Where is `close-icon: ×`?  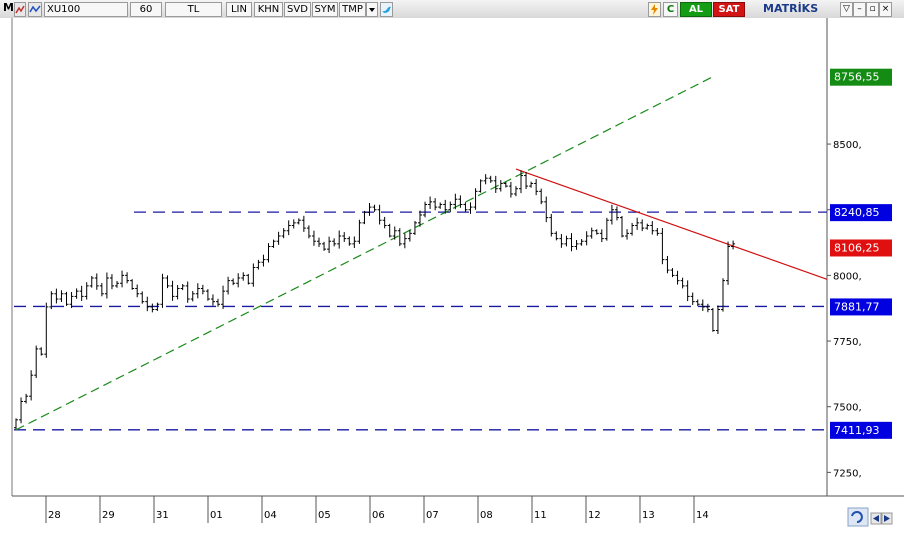
close-icon: × is located at coordinates (885, 9).